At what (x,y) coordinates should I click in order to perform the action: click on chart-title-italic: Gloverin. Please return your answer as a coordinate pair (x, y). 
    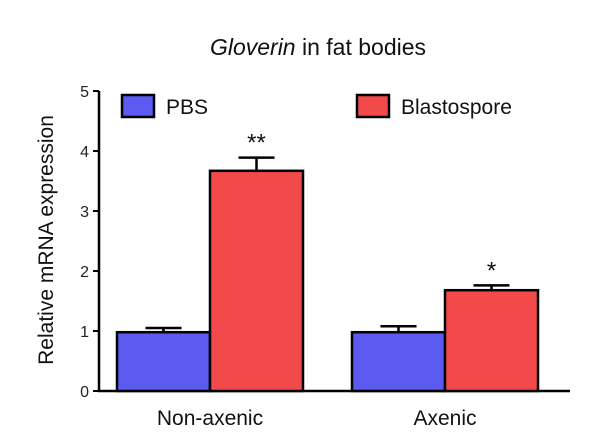
    Looking at the image, I should click on (253, 47).